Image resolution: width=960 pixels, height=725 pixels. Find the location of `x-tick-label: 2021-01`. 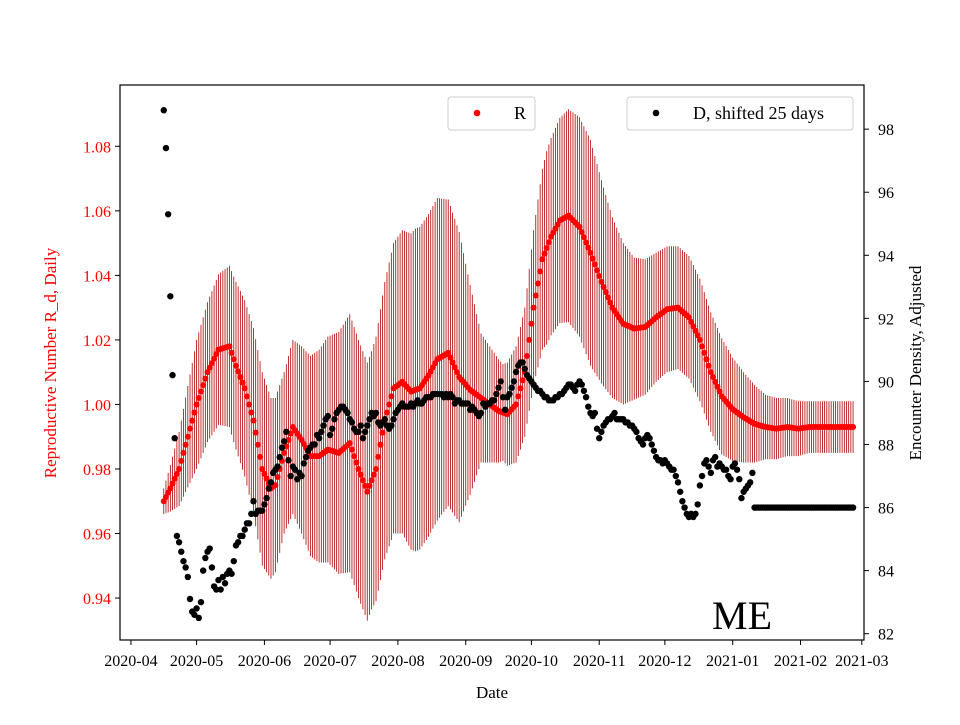

x-tick-label: 2021-01 is located at coordinates (732, 661).